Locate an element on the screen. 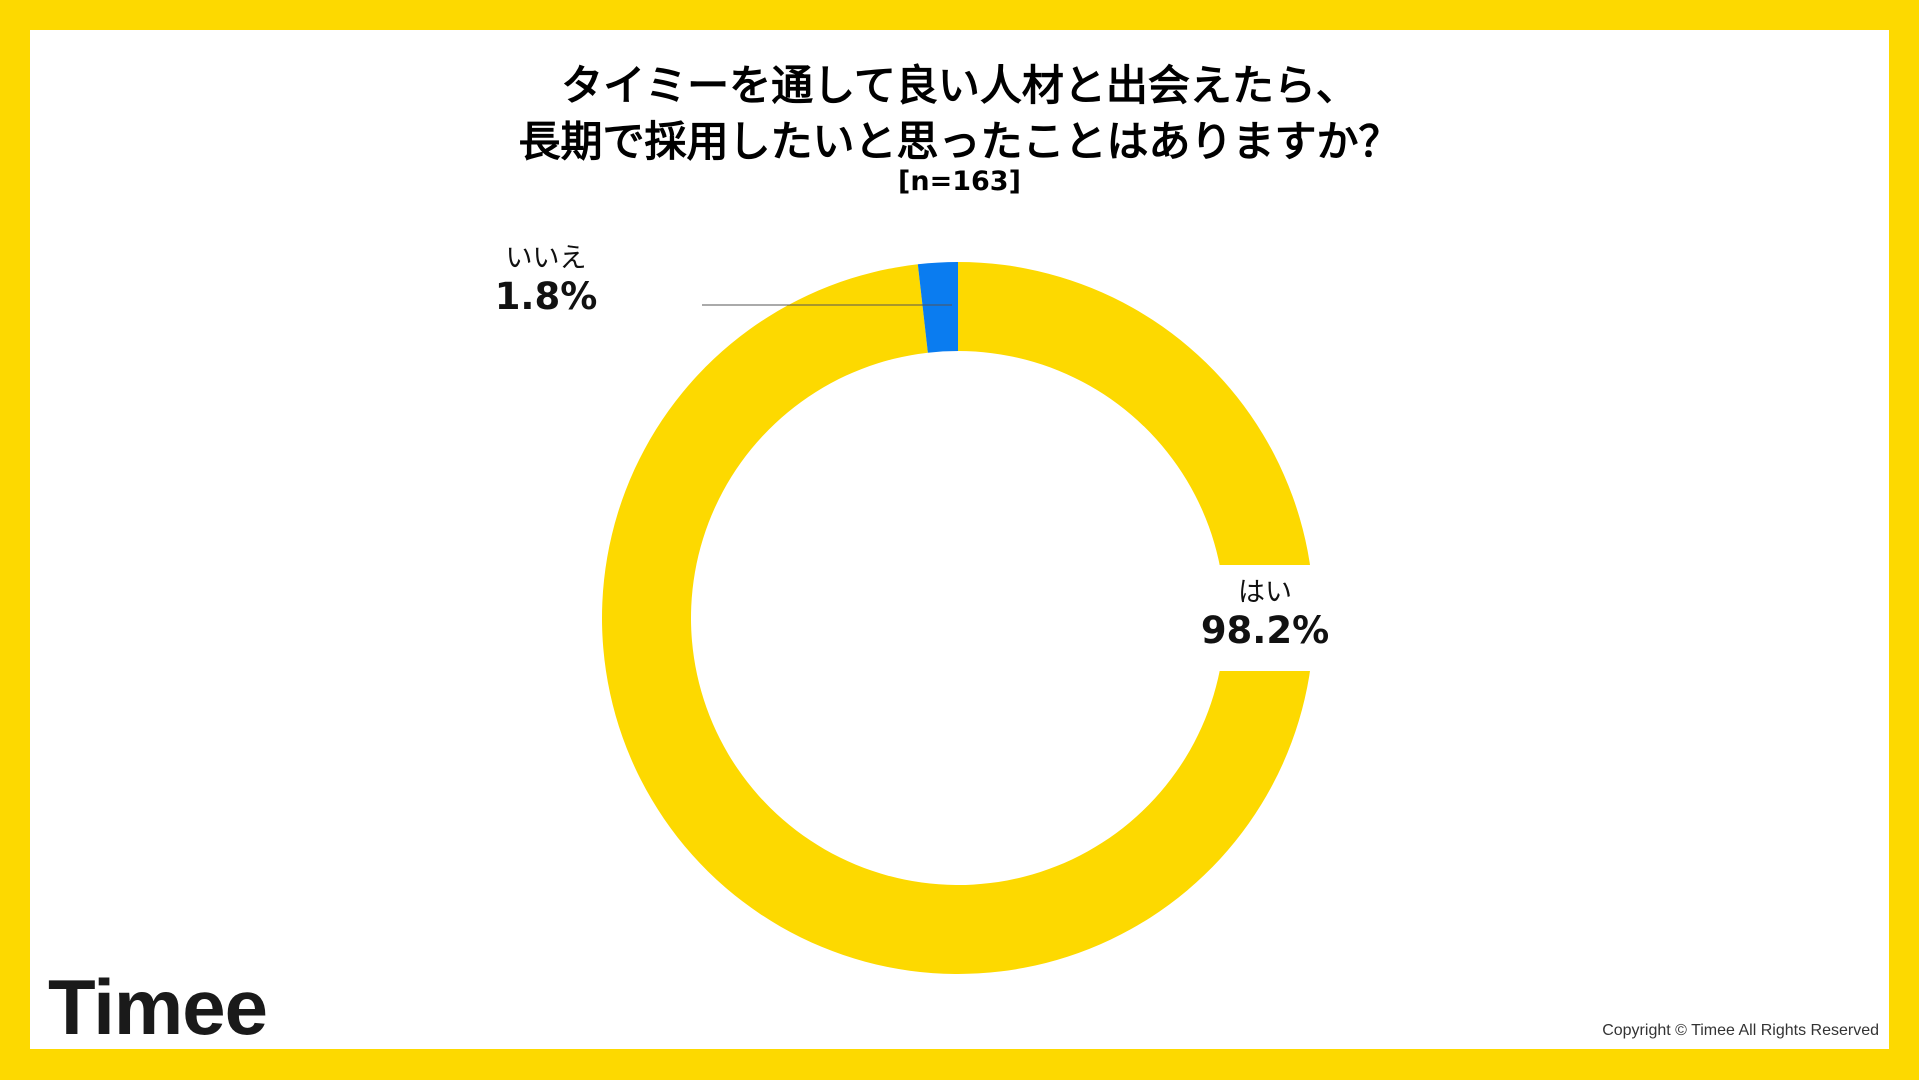 The width and height of the screenshot is (1919, 1080). label-no-value: 1.8% is located at coordinates (546, 296).